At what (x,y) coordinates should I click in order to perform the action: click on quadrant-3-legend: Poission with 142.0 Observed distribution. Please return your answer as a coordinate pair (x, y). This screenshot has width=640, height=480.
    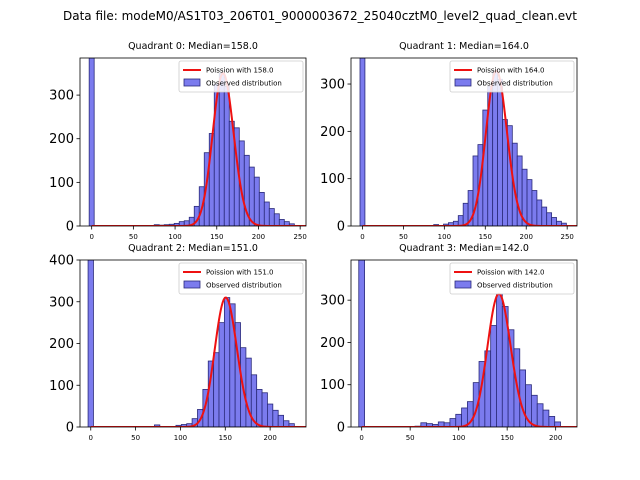
    Looking at the image, I should click on (512, 278).